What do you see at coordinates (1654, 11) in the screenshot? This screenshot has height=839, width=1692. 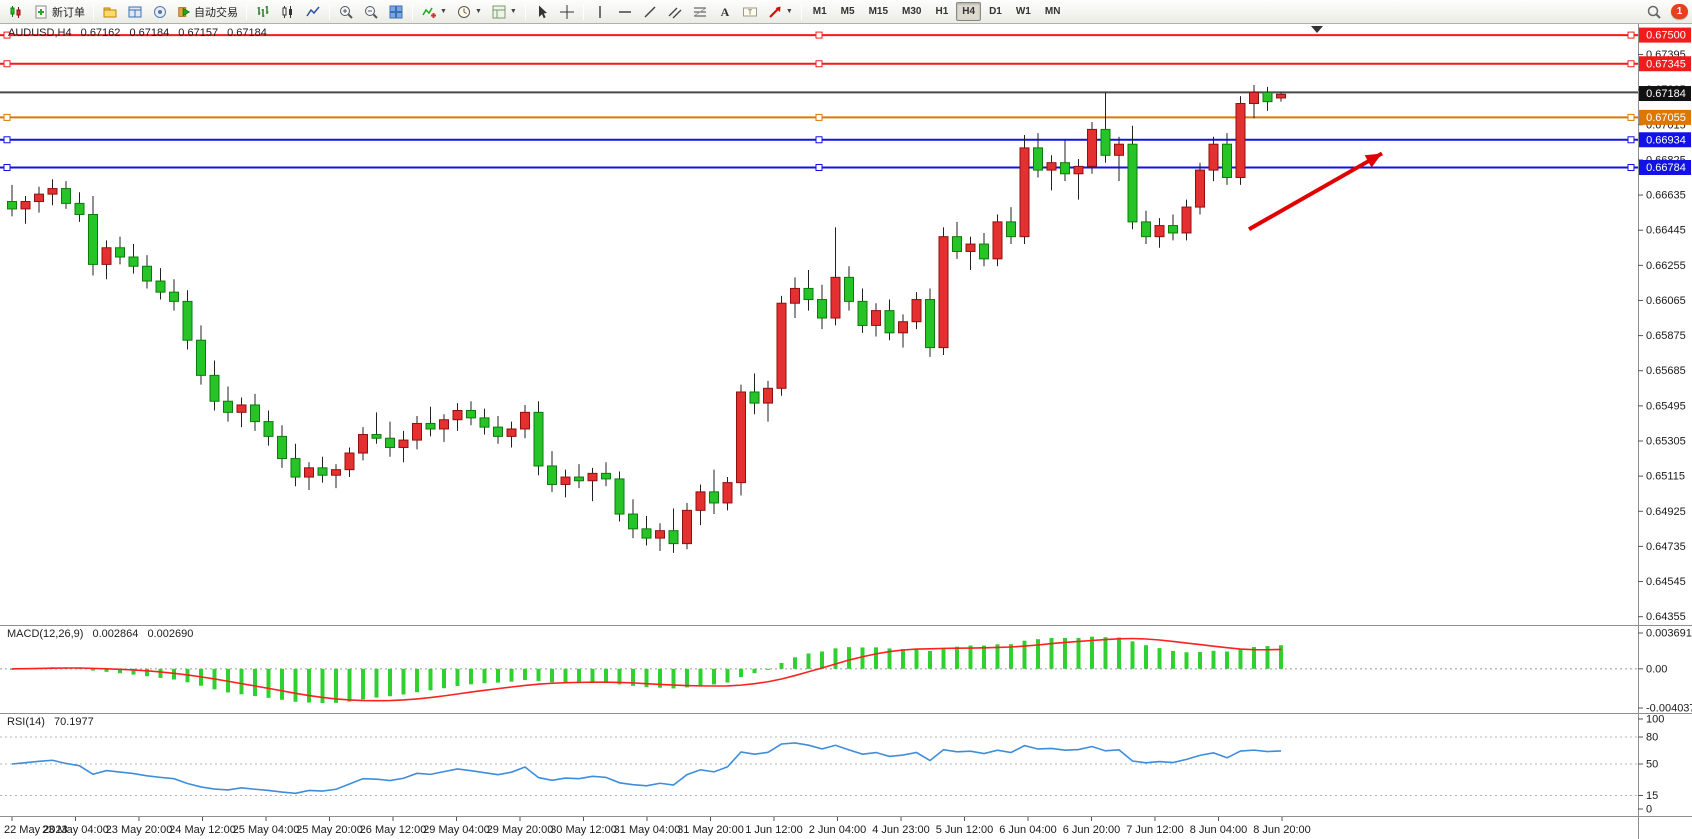 I see `search-button` at bounding box center [1654, 11].